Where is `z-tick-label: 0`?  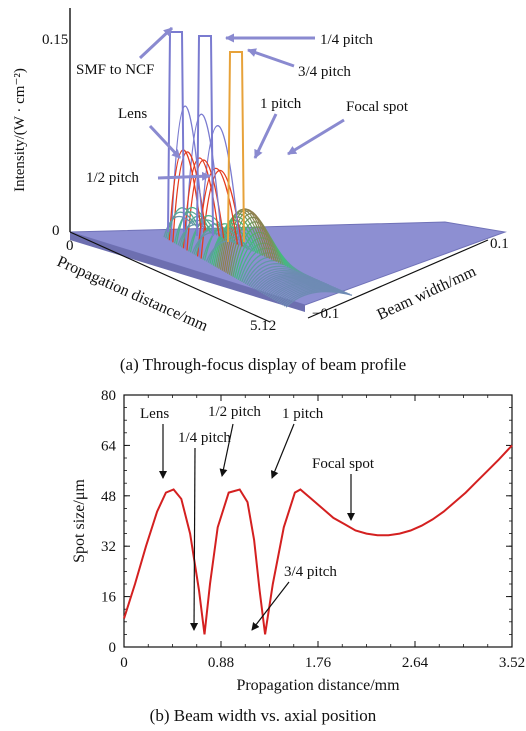
z-tick-label: 0 is located at coordinates (56, 231).